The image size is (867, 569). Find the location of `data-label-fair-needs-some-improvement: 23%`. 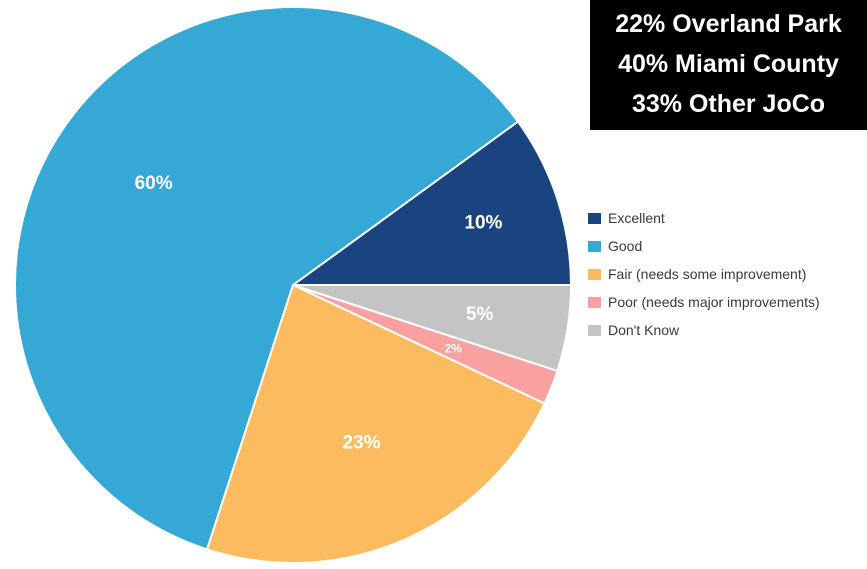

data-label-fair-needs-some-improvement: 23% is located at coordinates (361, 443).